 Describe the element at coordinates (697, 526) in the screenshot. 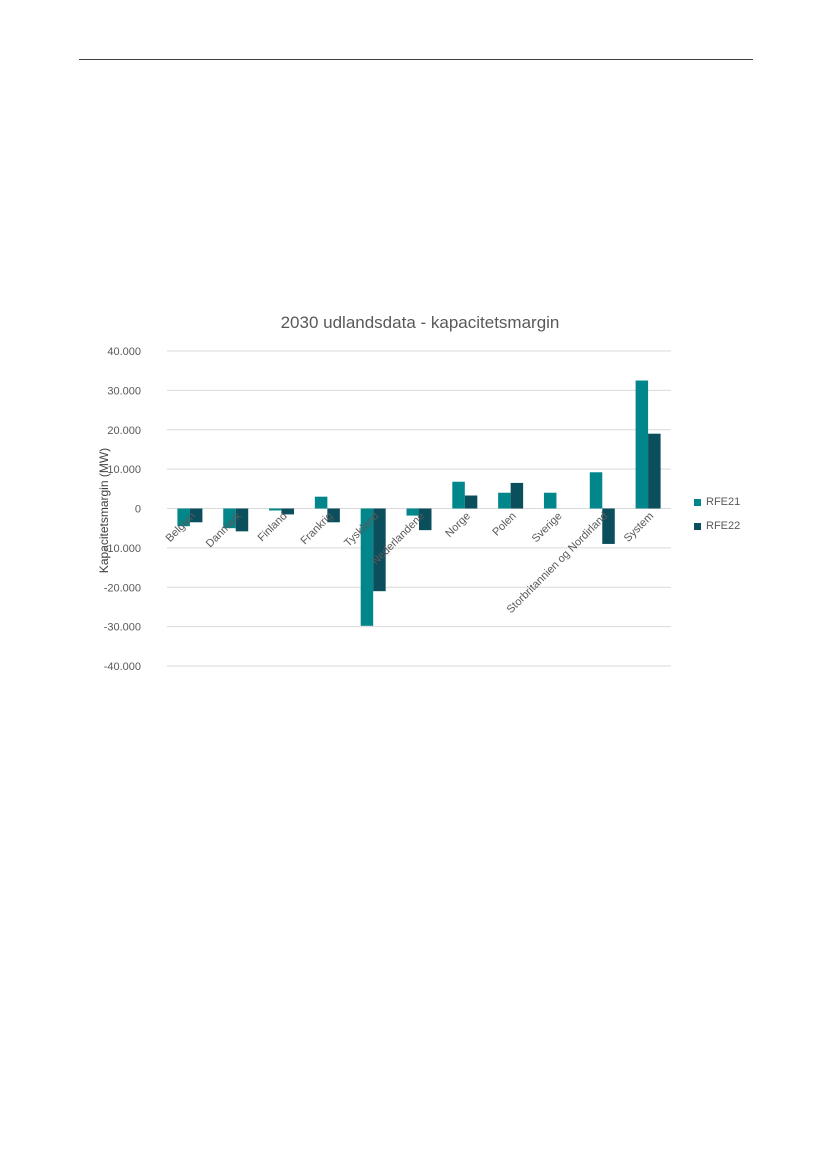

I see `legend-swatch-rfe22` at that location.